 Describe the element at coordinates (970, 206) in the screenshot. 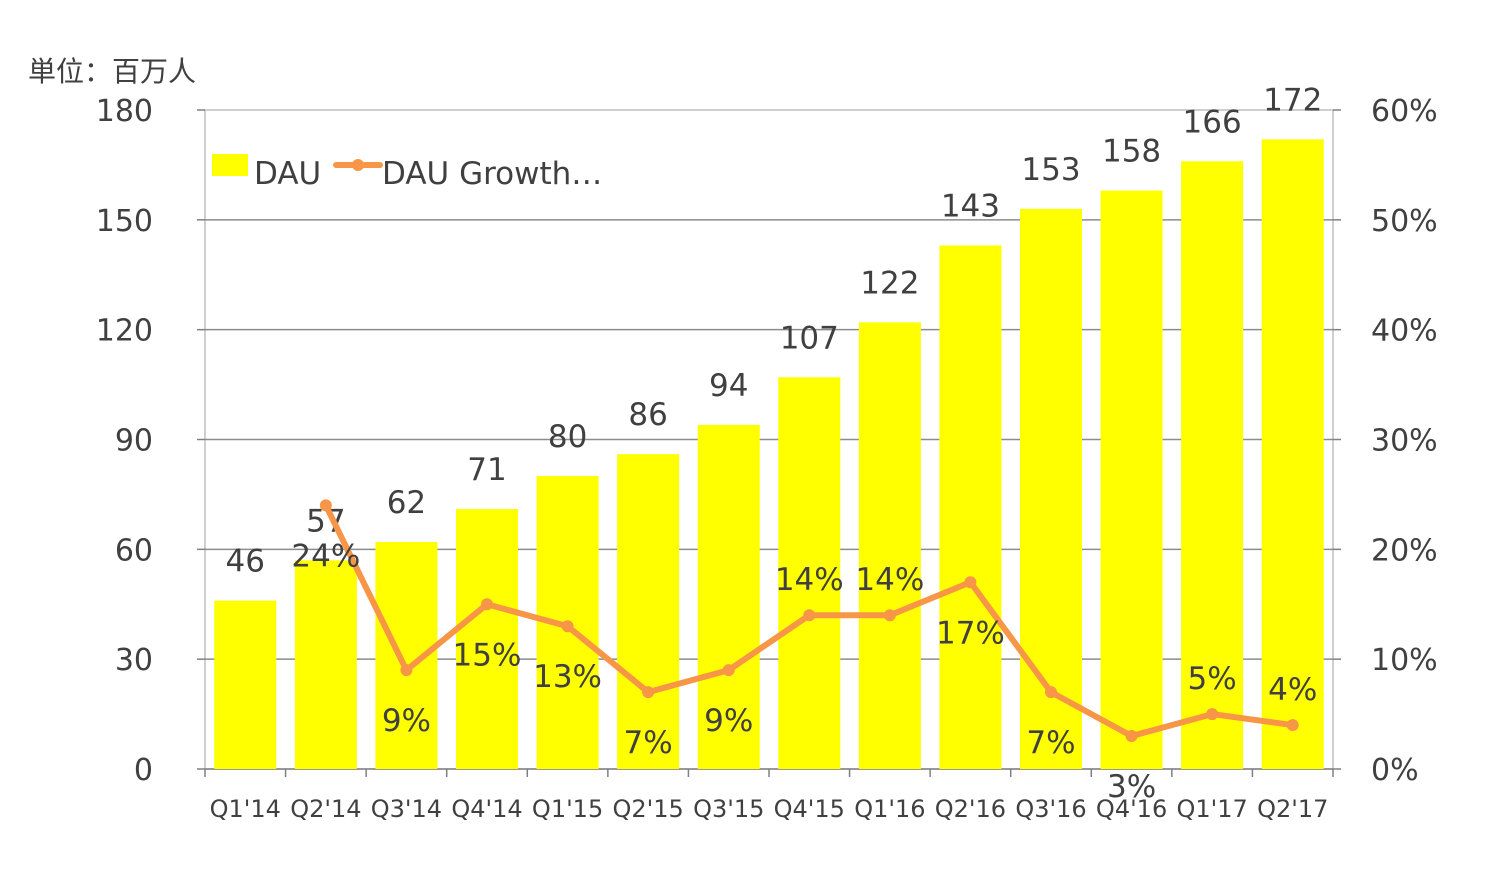

I see `bar-value-label: 143` at that location.